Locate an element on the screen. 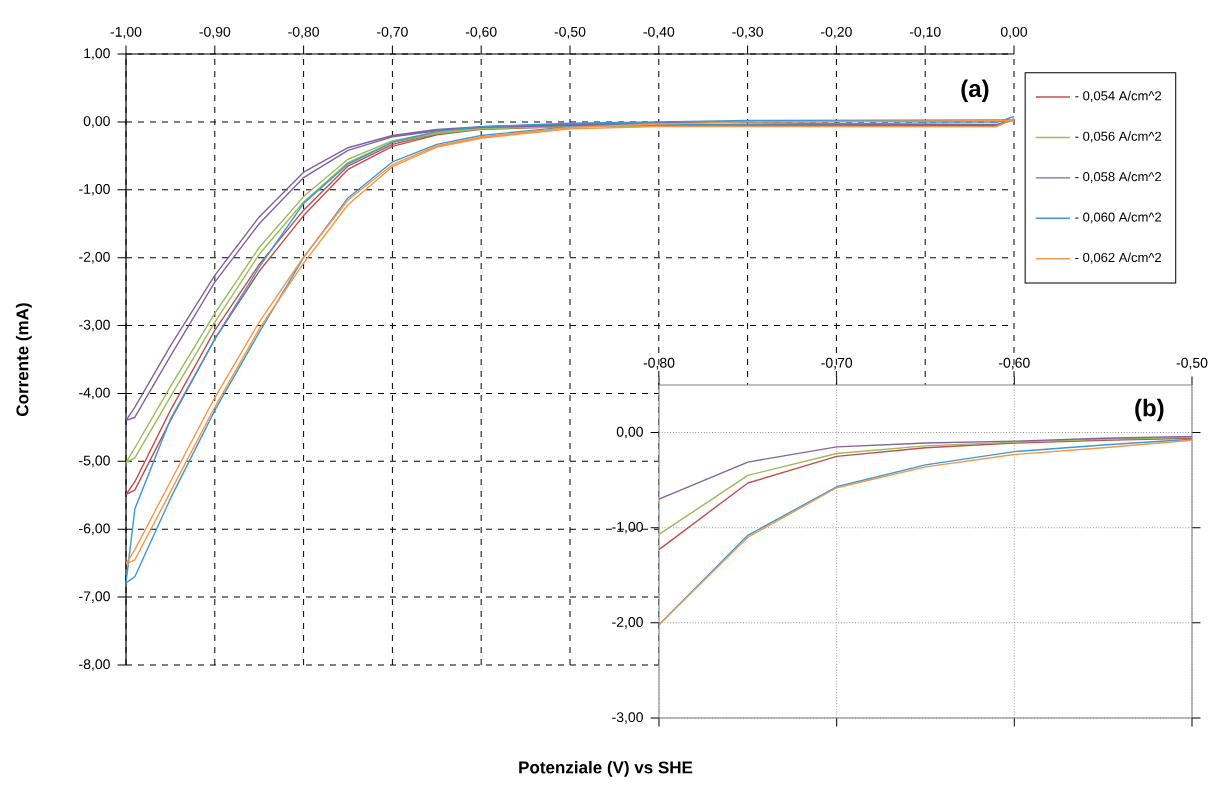 This screenshot has width=1219, height=787. annotation: (b) is located at coordinates (1149, 410).